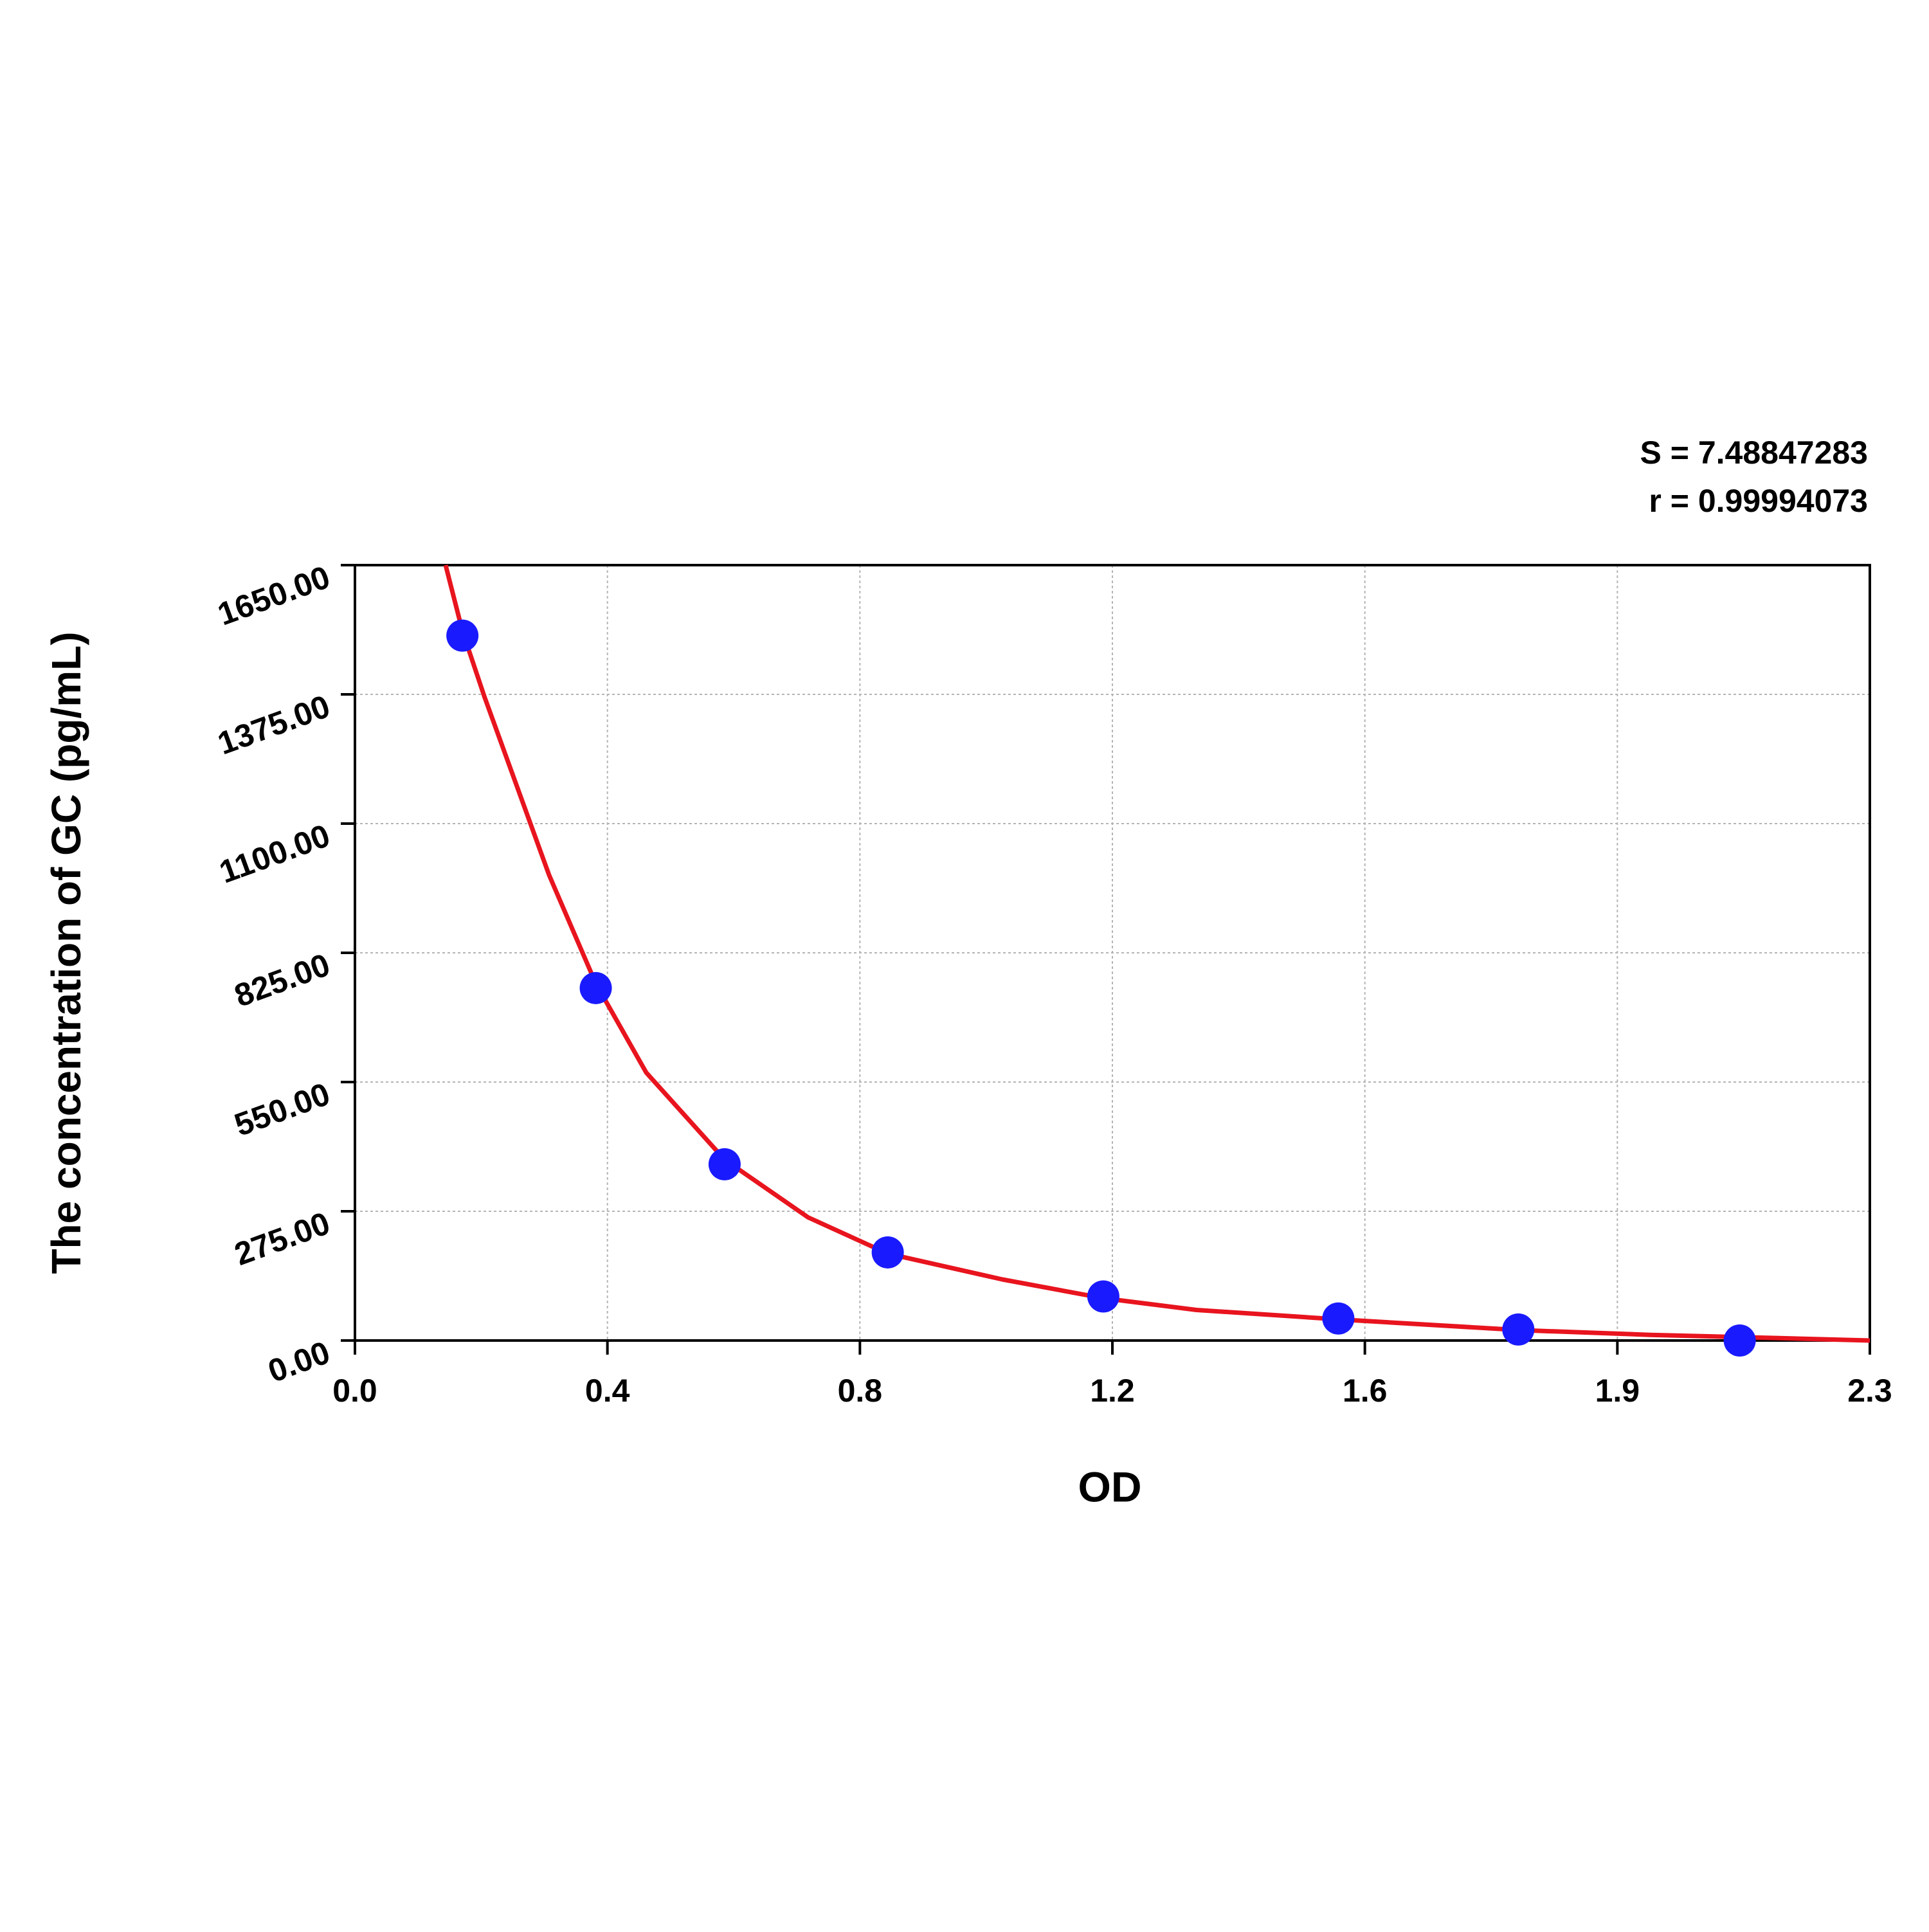 This screenshot has height=1932, width=1929. I want to click on x-tick-label: 1.6, so click(1365, 1391).